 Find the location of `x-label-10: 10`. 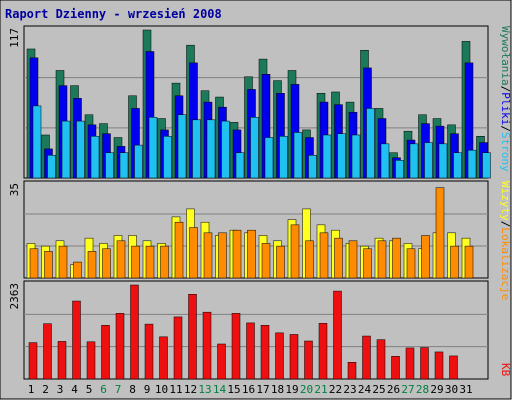

x-label-10: 10 is located at coordinates (161, 389).